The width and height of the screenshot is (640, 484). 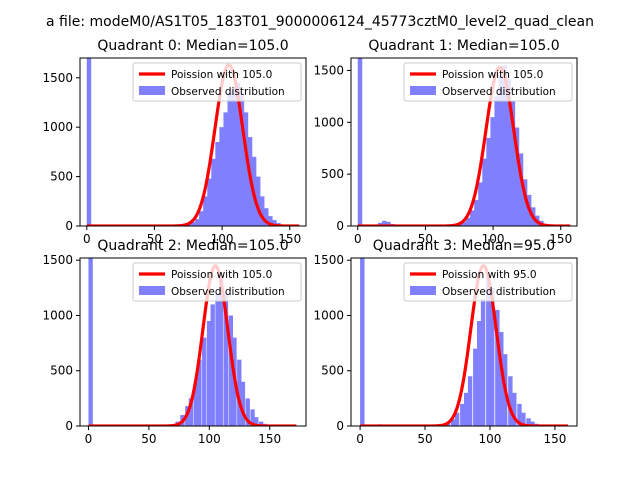 What do you see at coordinates (464, 246) in the screenshot?
I see `subplot-title: Quadrant 3: Median=95.0` at bounding box center [464, 246].